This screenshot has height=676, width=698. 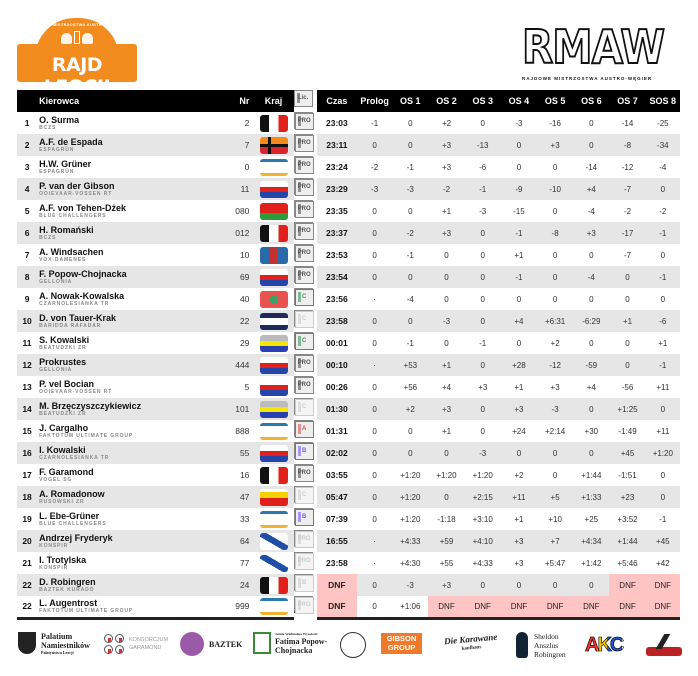 I want to click on stage-sos8-cell: +45, so click(x=662, y=541).